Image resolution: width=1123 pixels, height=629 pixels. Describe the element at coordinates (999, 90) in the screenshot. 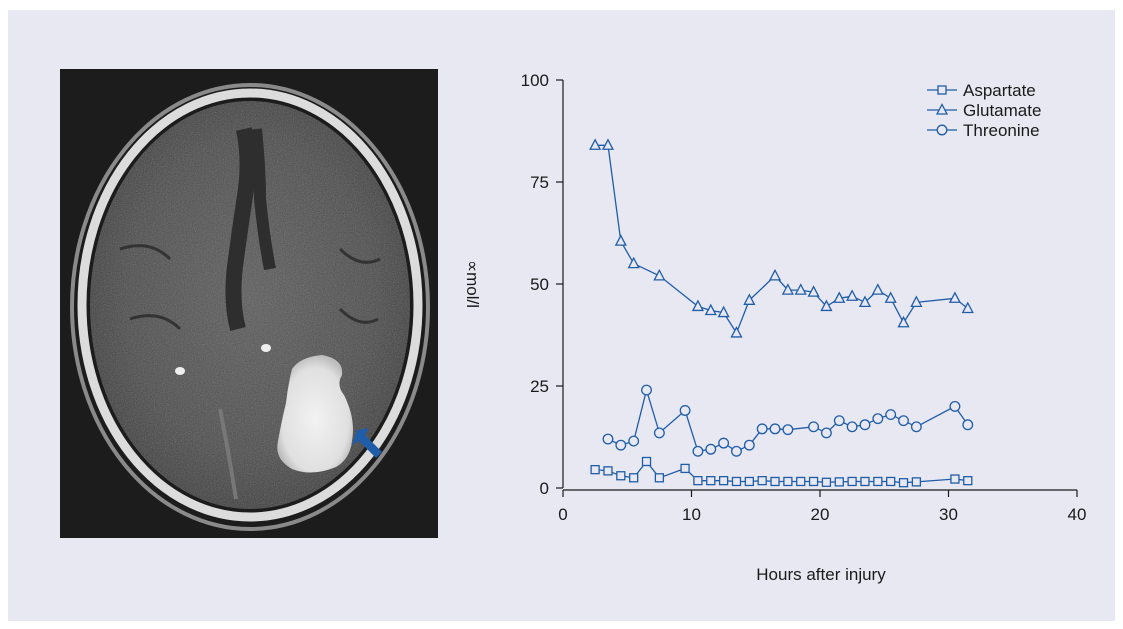

I see `legend-label: Aspartate` at that location.